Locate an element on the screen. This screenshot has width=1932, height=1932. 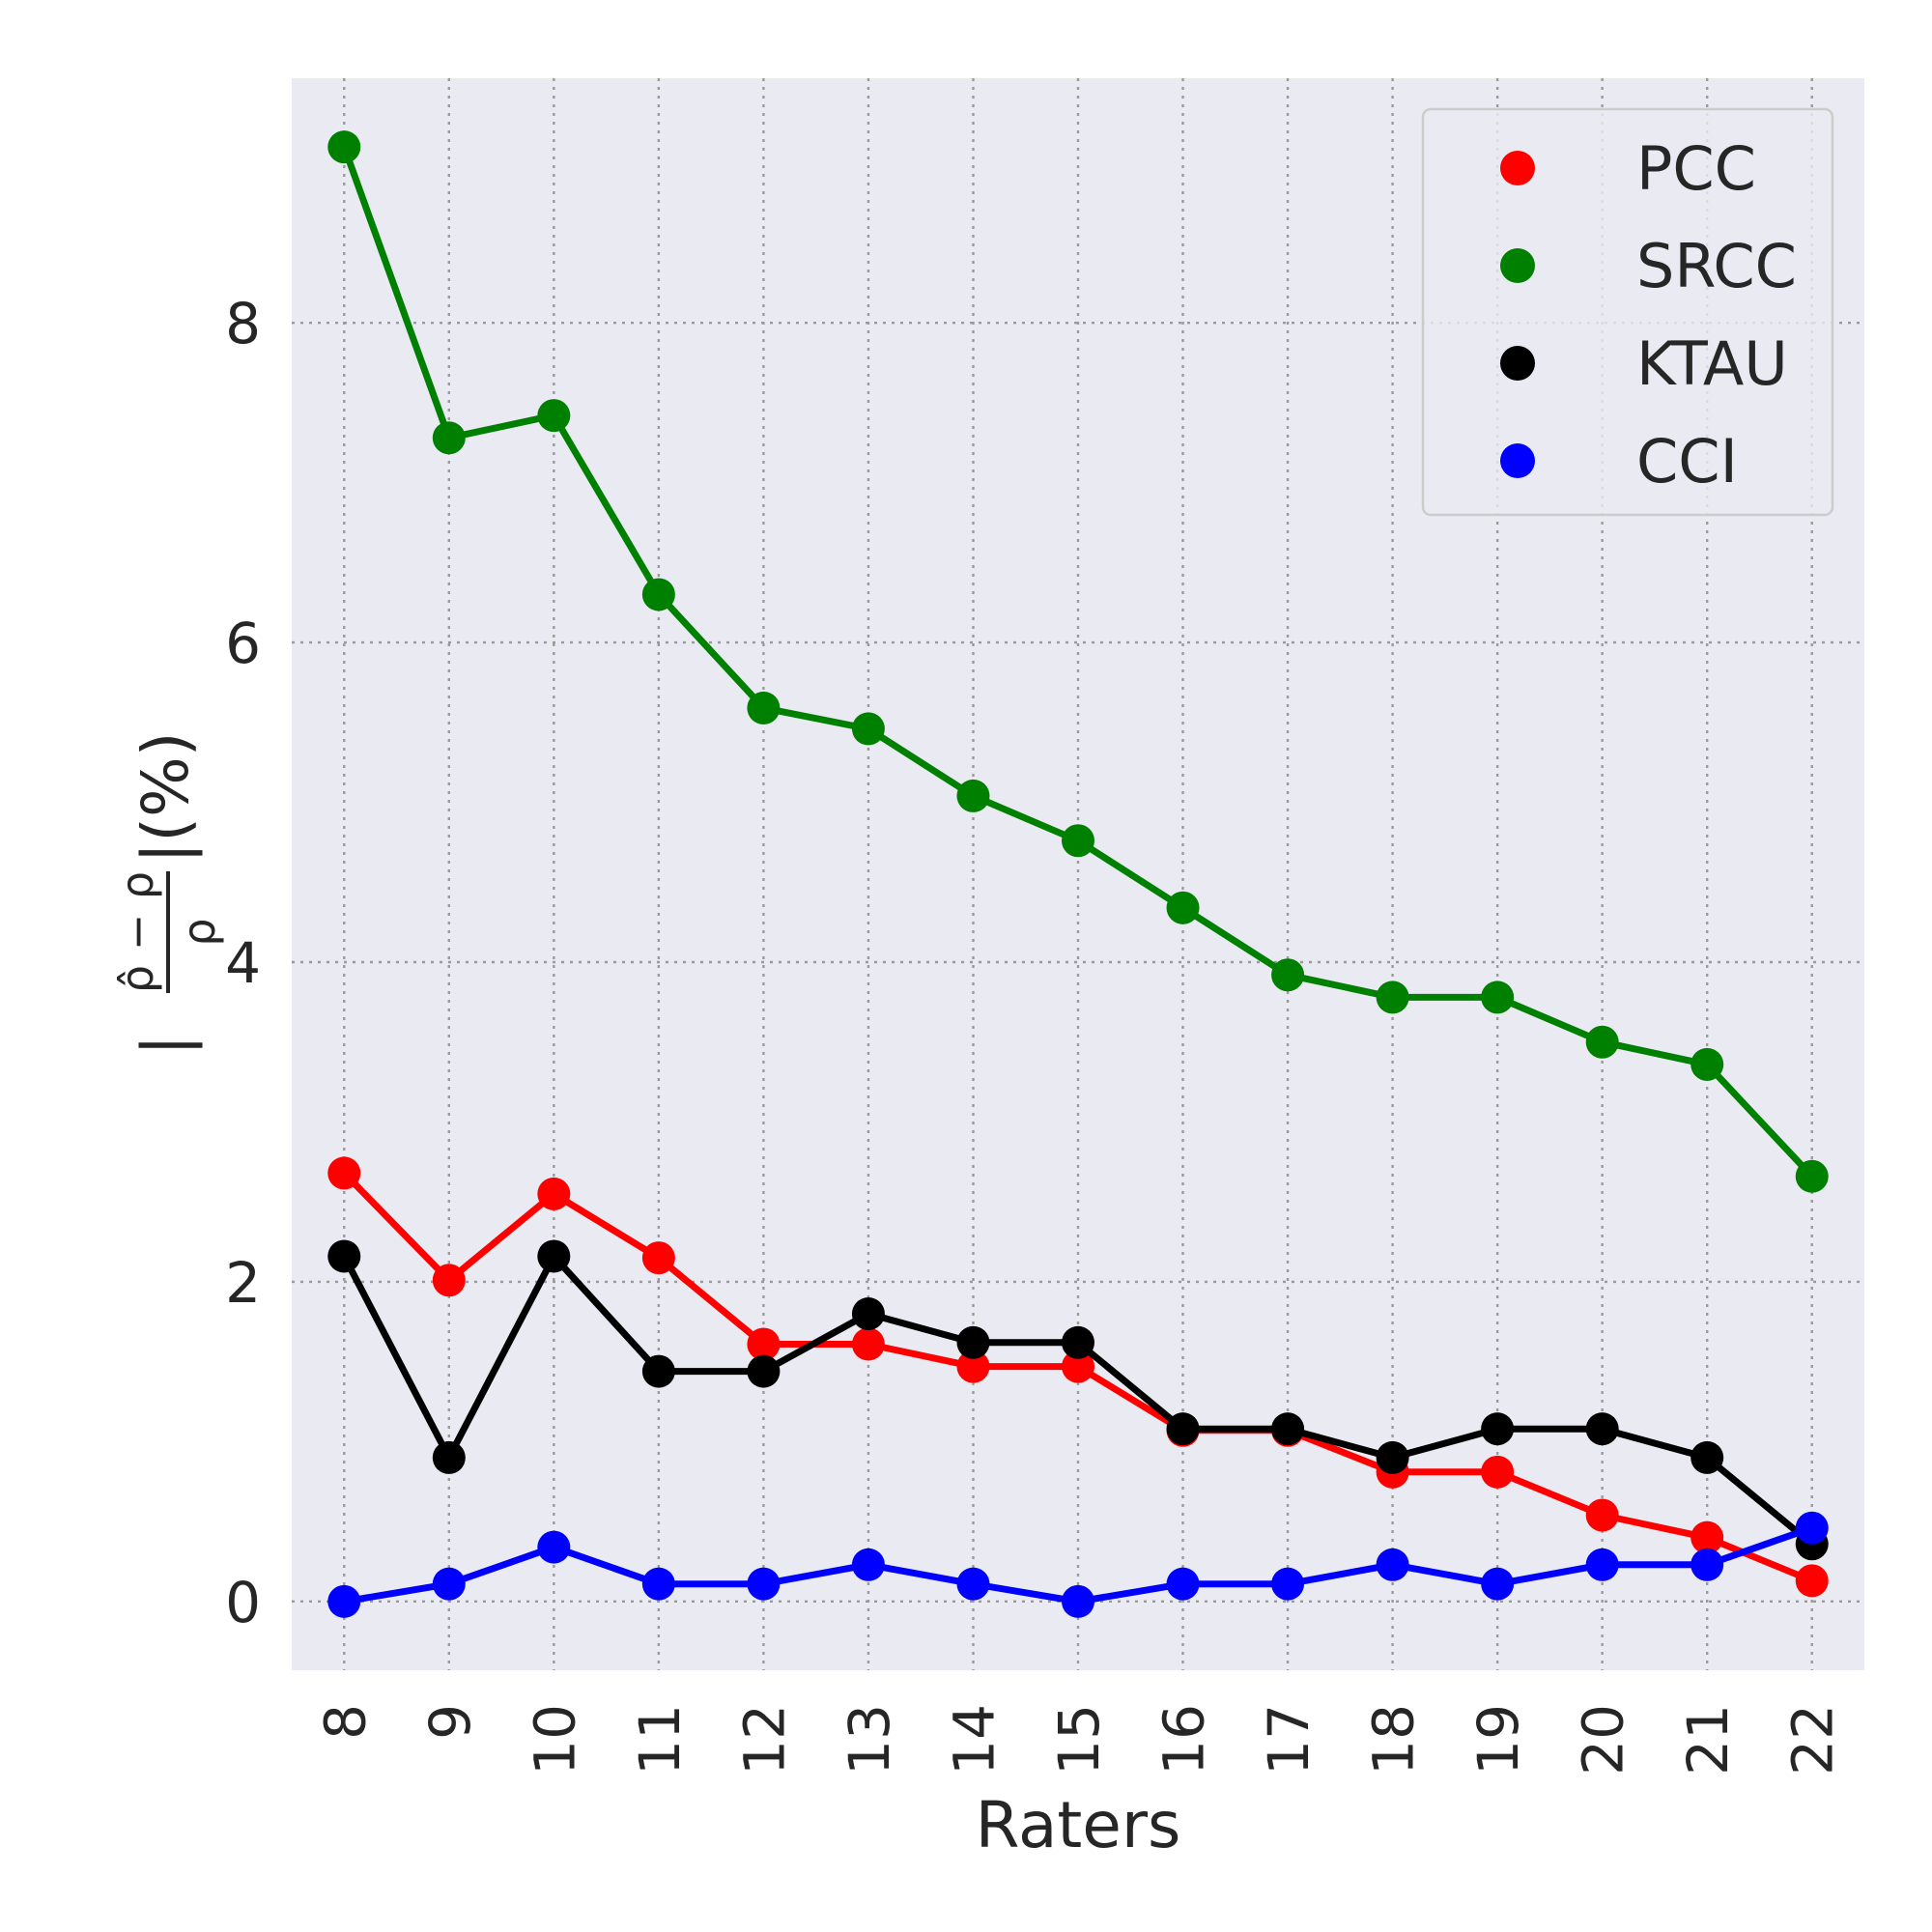
legend-label-cci: CCI is located at coordinates (1687, 461).